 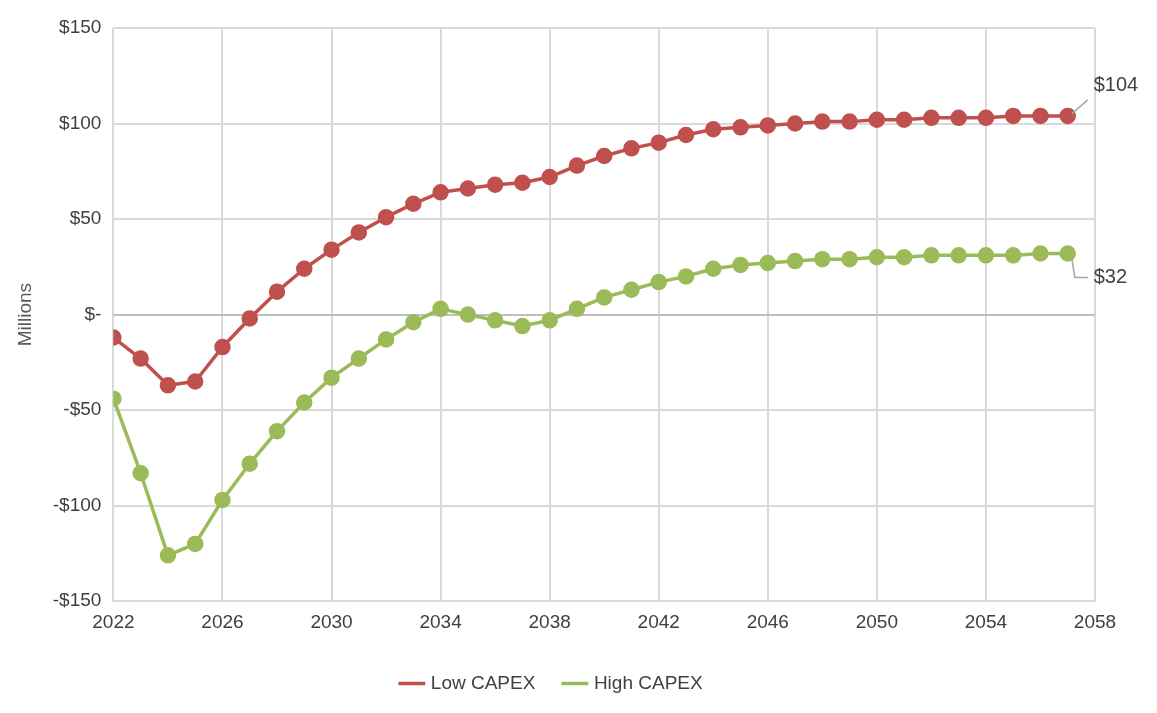 What do you see at coordinates (77, 504) in the screenshot?
I see `y-tick-label: -$100` at bounding box center [77, 504].